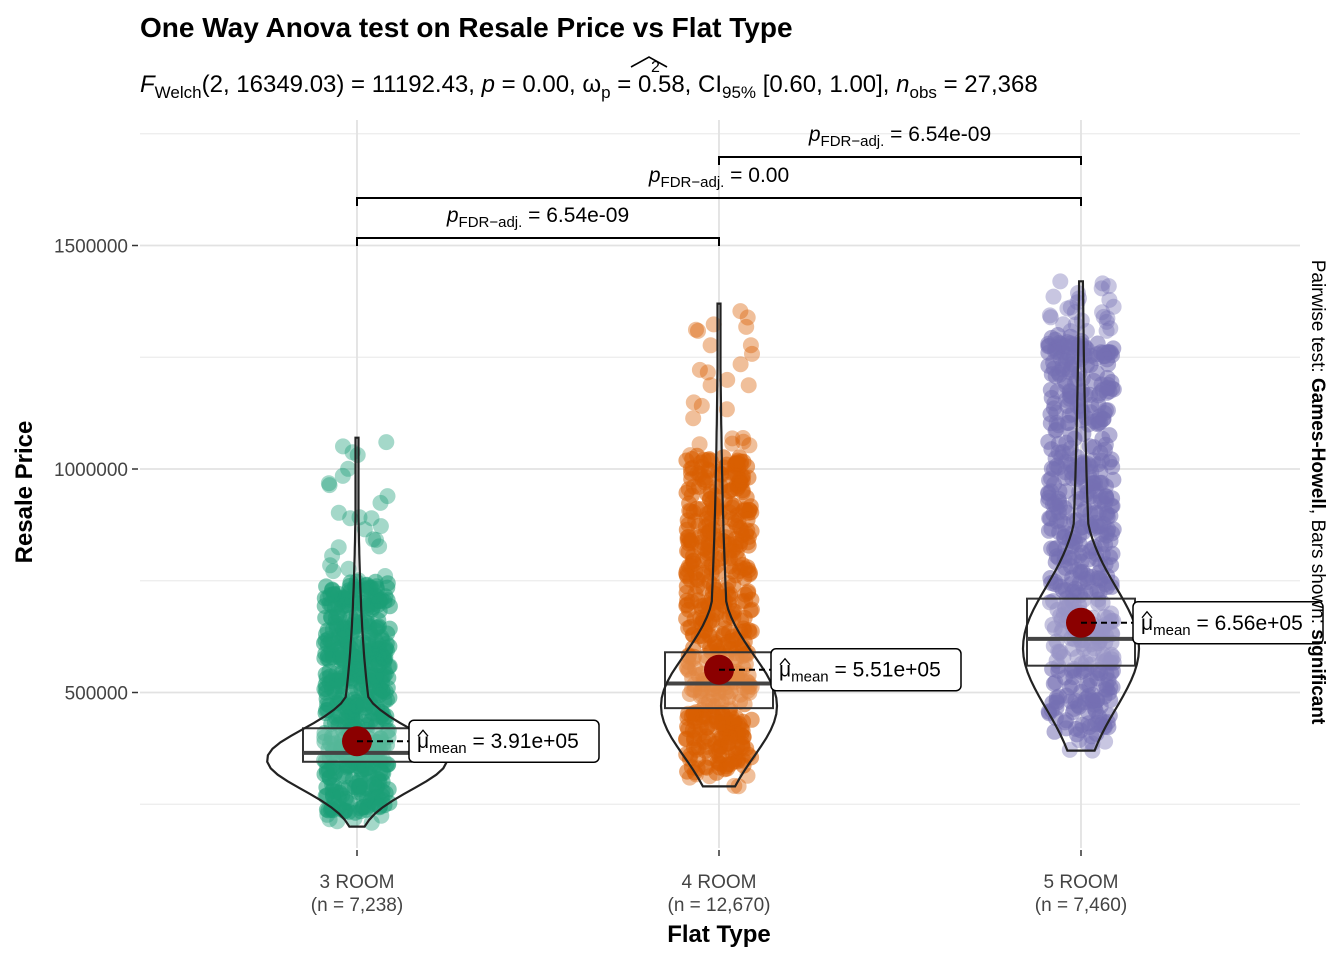 This screenshot has height=960, width=1344. I want to click on mean-label-box, so click(504, 741).